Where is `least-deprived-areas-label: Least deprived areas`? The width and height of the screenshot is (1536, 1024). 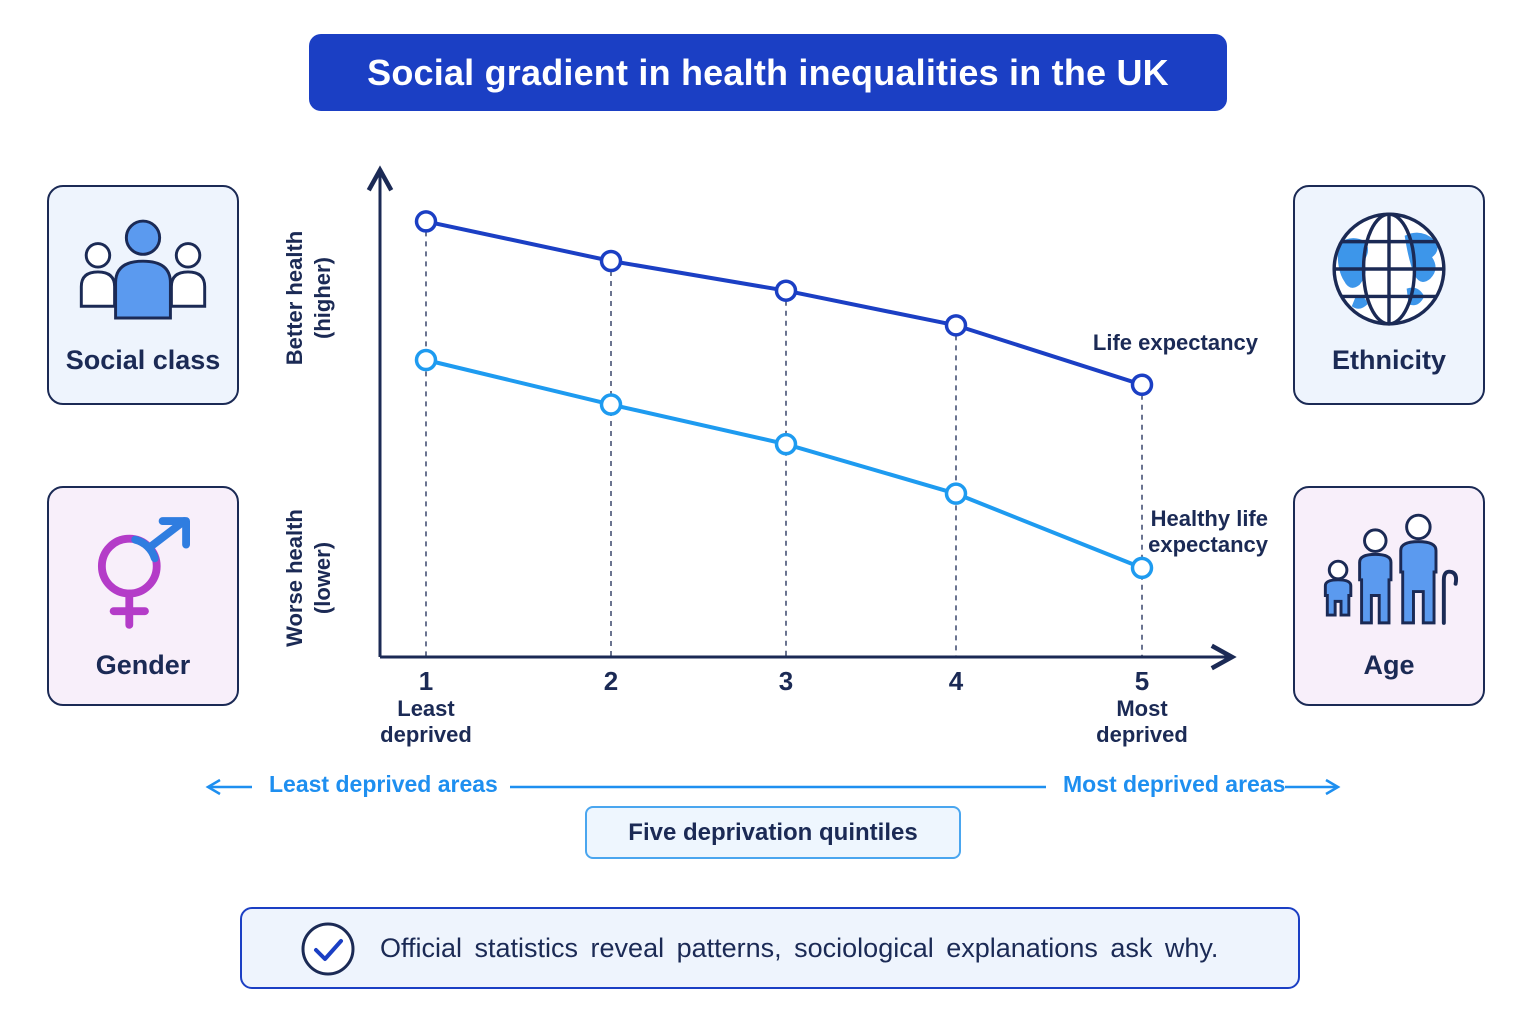 least-deprived-areas-label: Least deprived areas is located at coordinates (383, 784).